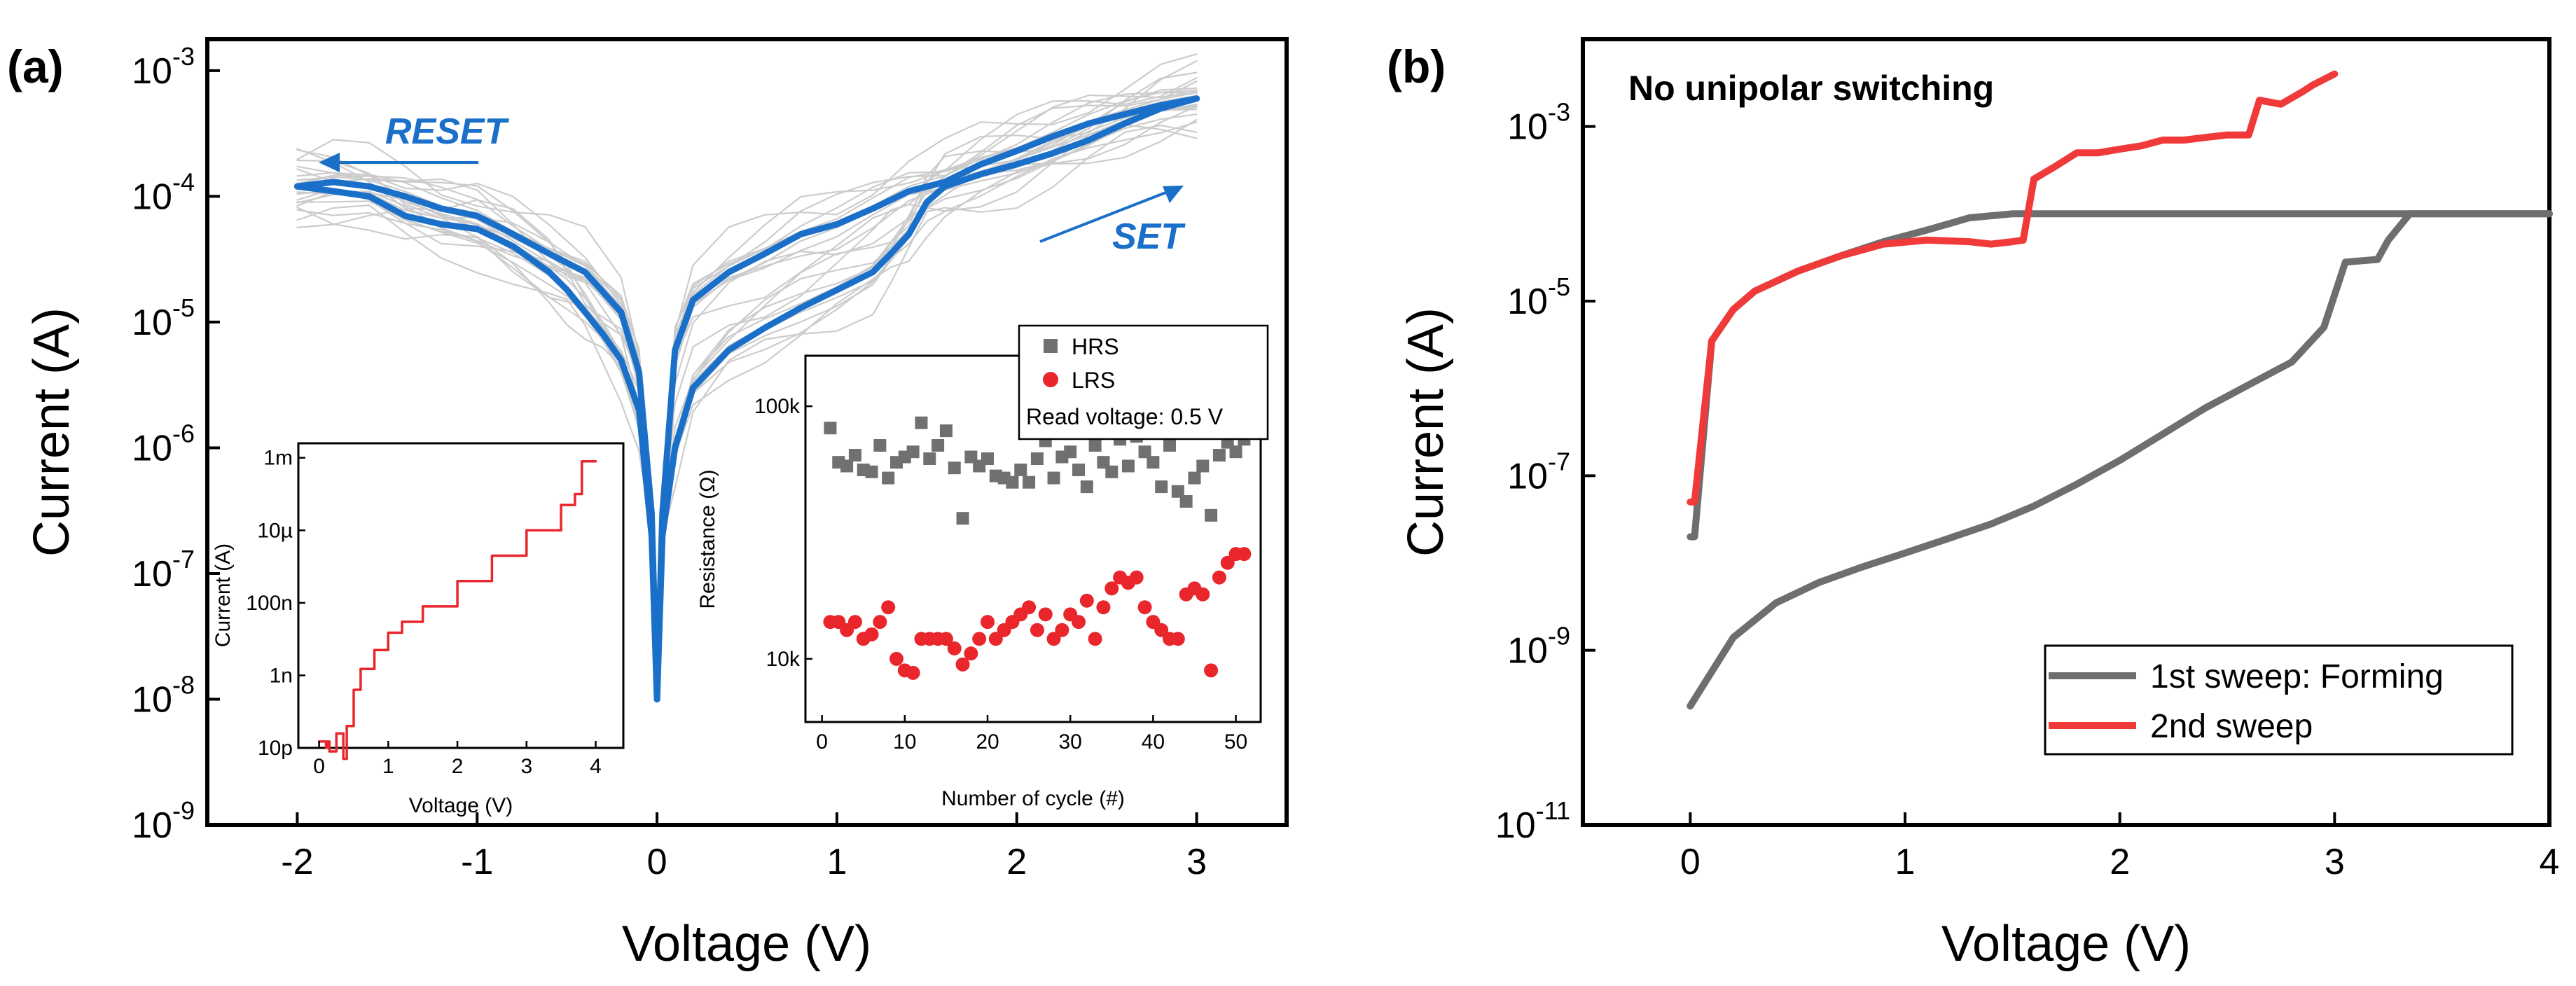  What do you see at coordinates (2550, 862) in the screenshot?
I see `panel-b-x-tick-label: 4` at bounding box center [2550, 862].